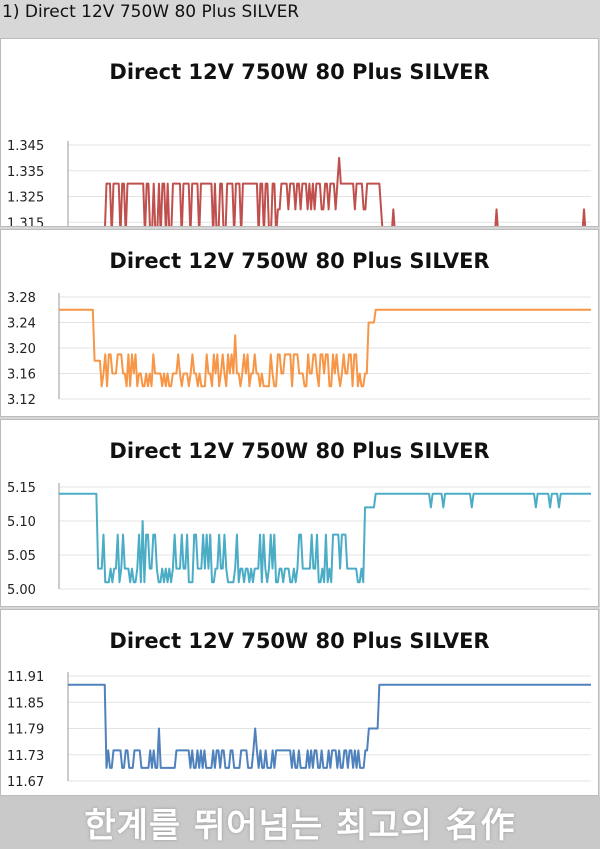  Describe the element at coordinates (300, 826) in the screenshot. I see `footer-slogan: 한계를 뛰어넘는 최고의 名作` at that location.